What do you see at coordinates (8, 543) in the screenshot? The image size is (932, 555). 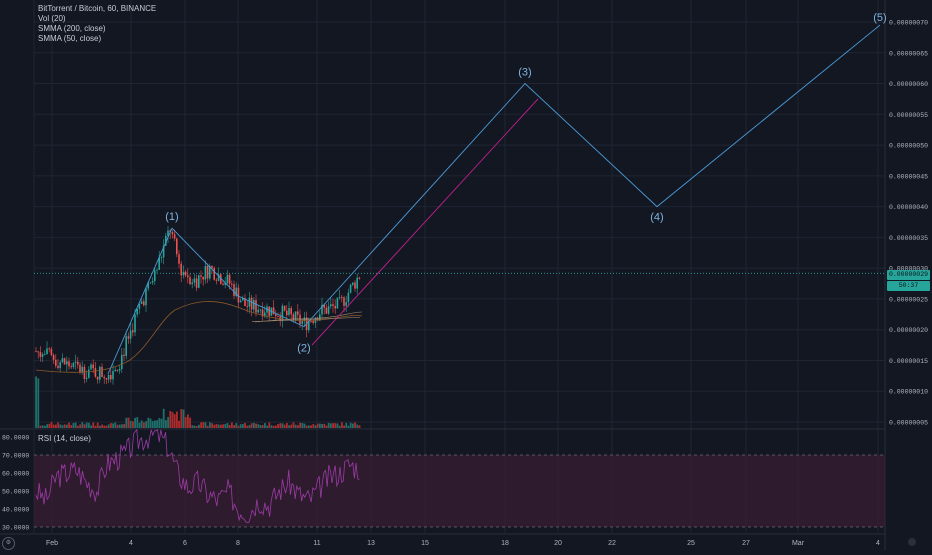 I see `settings-icon: ⚙` at bounding box center [8, 543].